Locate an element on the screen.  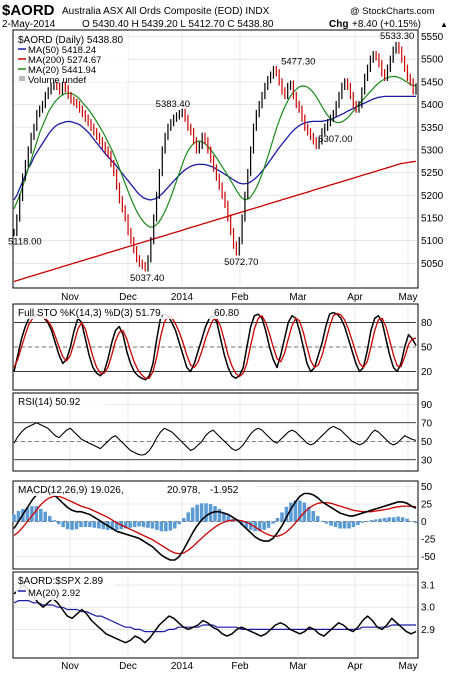
price-annotation-3: 5072.70 is located at coordinates (241, 262).